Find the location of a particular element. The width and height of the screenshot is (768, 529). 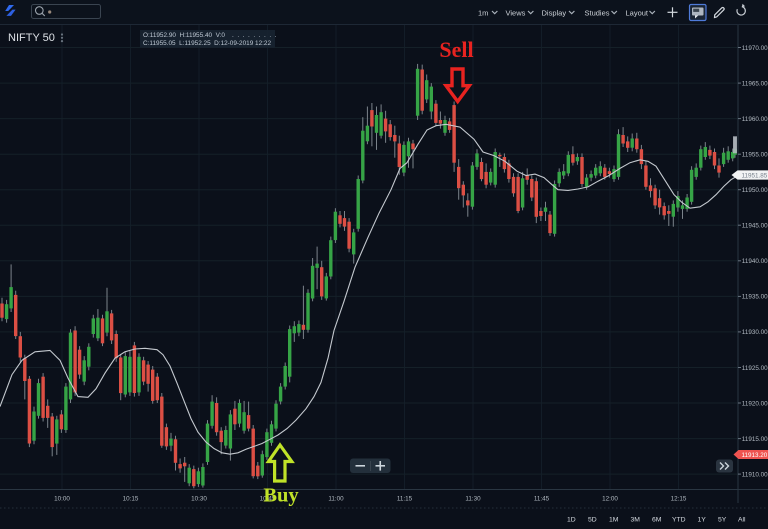

svg-text: 11930.00 is located at coordinates (755, 332).